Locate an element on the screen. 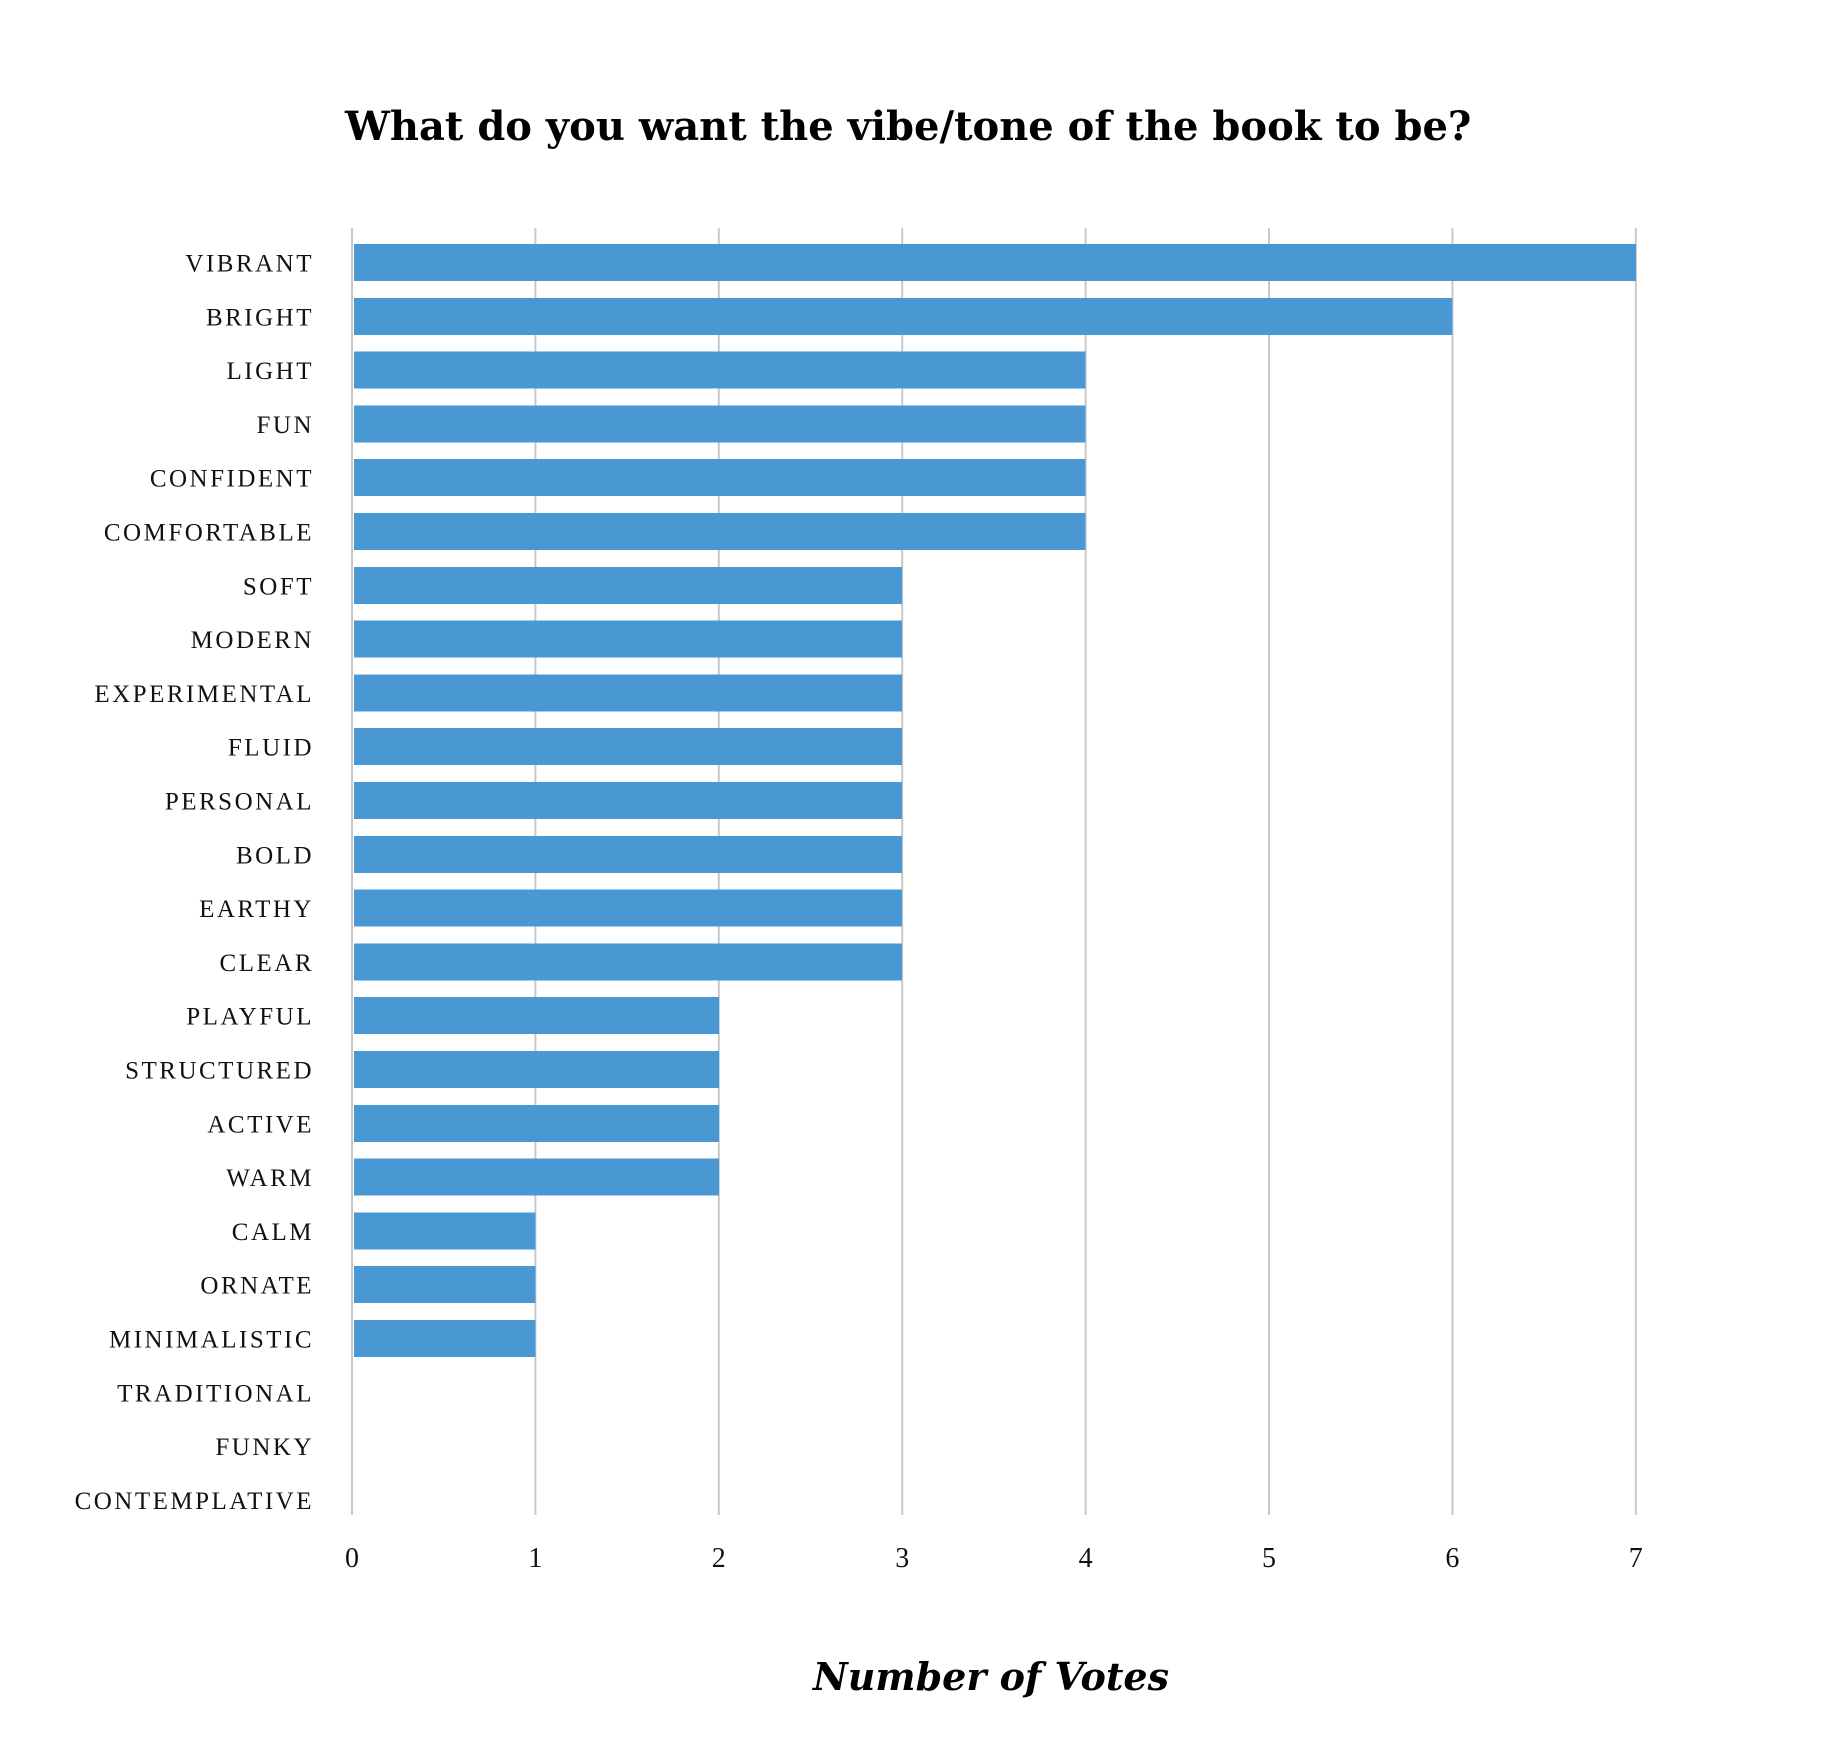 The image size is (1845, 1755). bar-structured is located at coordinates (536, 1069).